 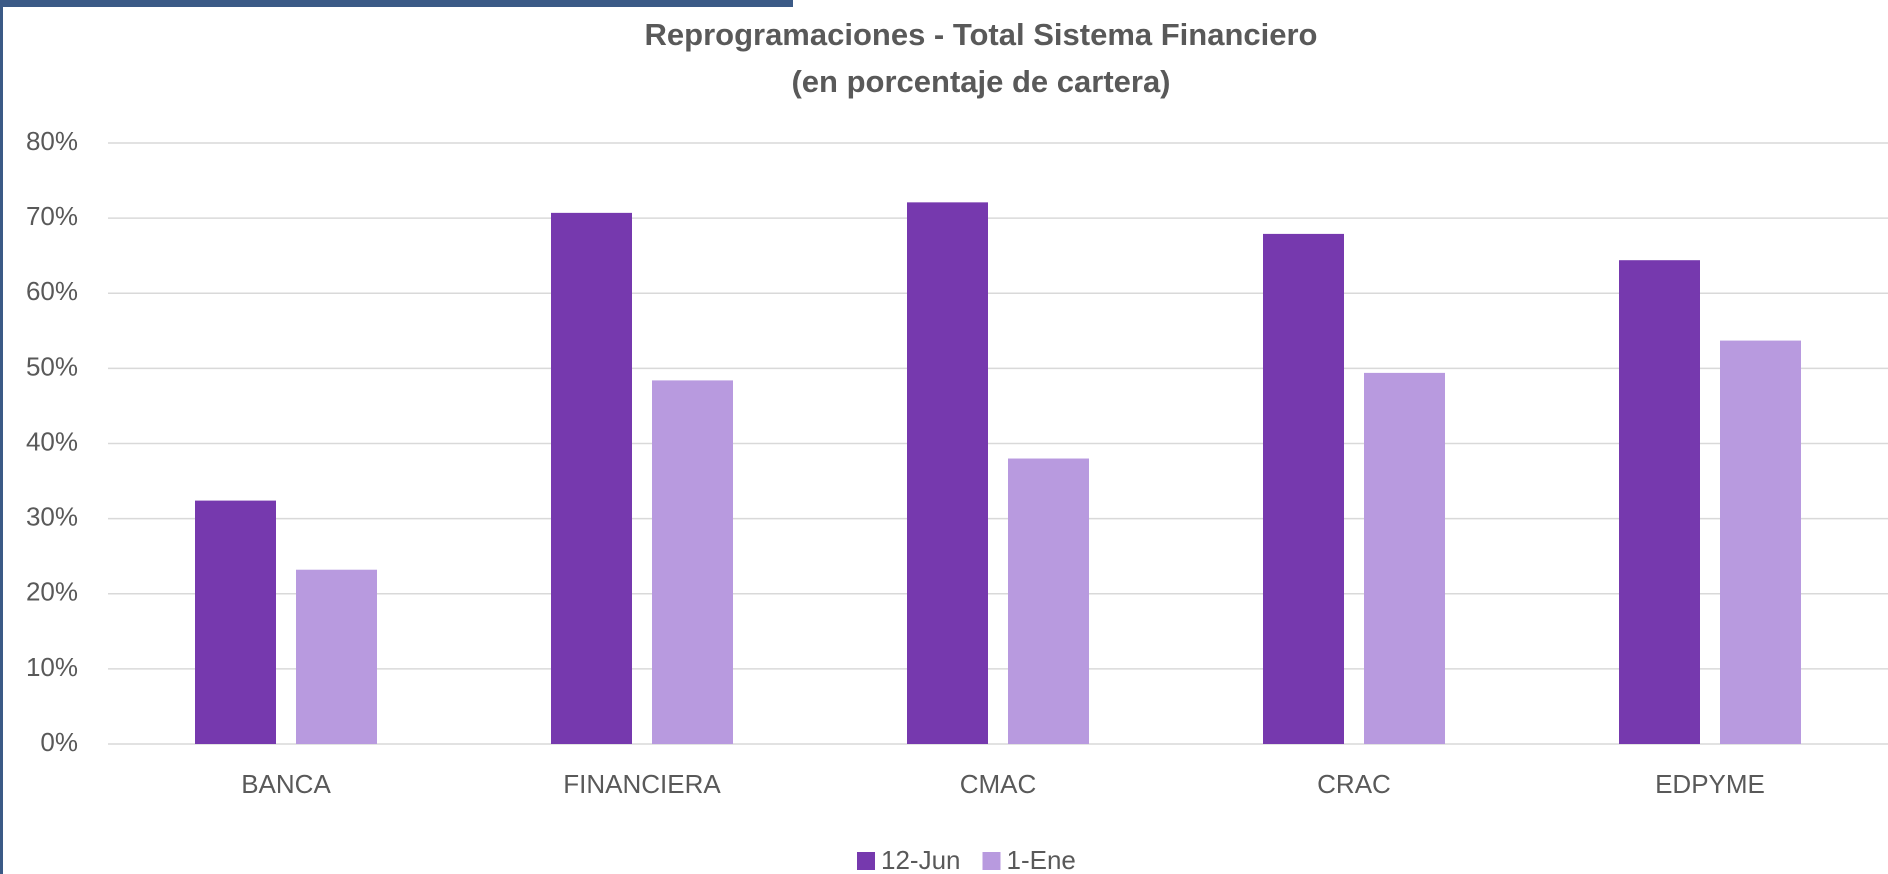 I want to click on x-tick-label: CMAC, so click(x=998, y=784).